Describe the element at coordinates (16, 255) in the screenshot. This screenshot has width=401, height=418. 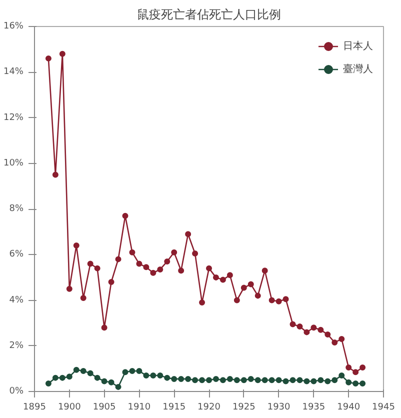
I see `y-tick-label: 6%` at that location.